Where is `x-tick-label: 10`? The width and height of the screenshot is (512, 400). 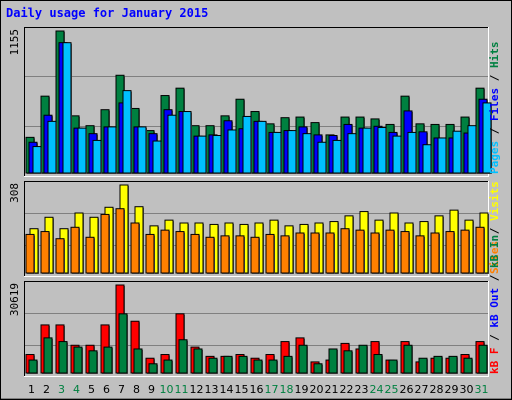
x-tick-label: 10 is located at coordinates (167, 389).